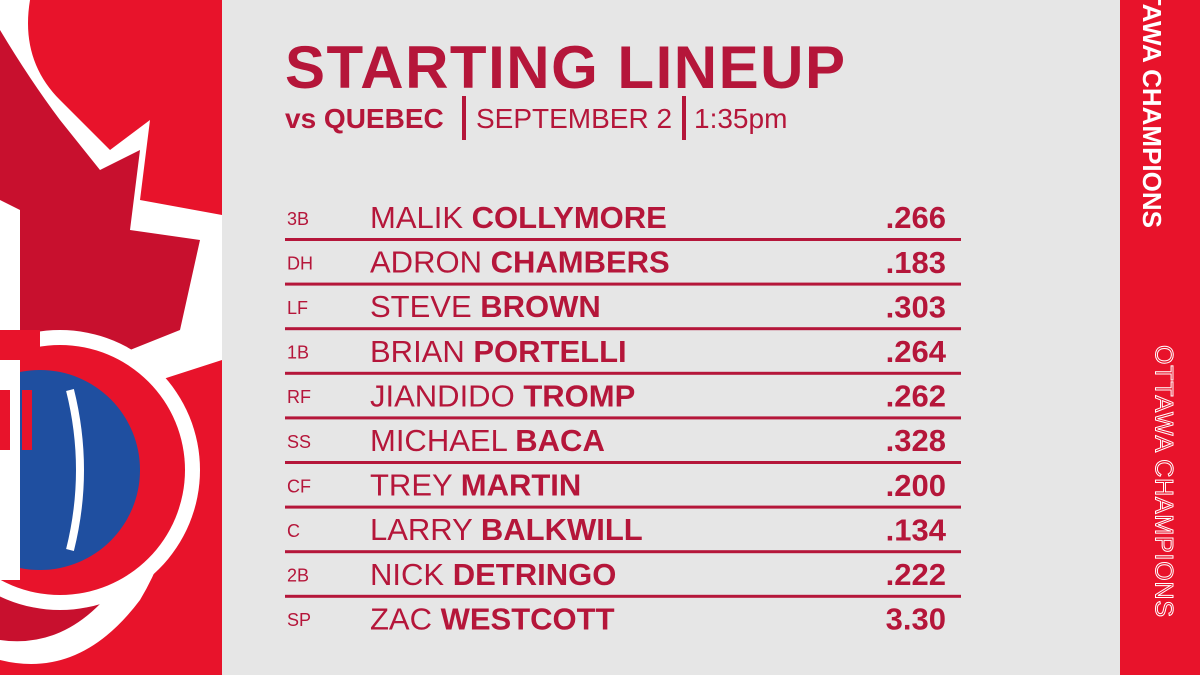 This screenshot has width=1200, height=675. I want to click on last-name: PORTELLI, so click(549, 351).